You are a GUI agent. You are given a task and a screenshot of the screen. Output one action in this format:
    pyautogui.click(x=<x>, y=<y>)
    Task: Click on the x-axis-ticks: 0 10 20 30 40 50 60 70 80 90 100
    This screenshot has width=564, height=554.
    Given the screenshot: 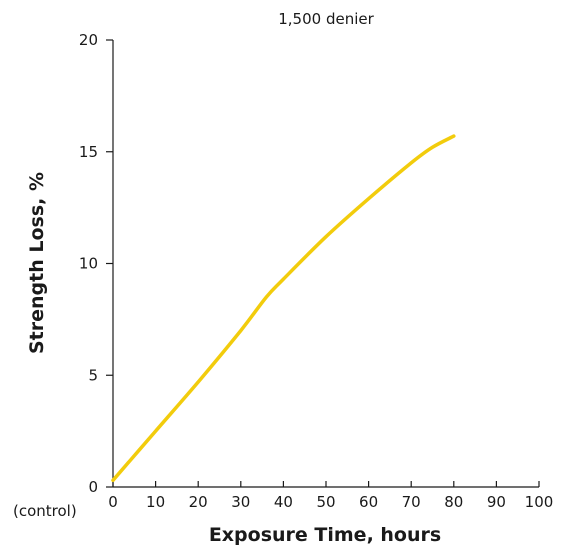 What is the action you would take?
    pyautogui.click(x=330, y=496)
    